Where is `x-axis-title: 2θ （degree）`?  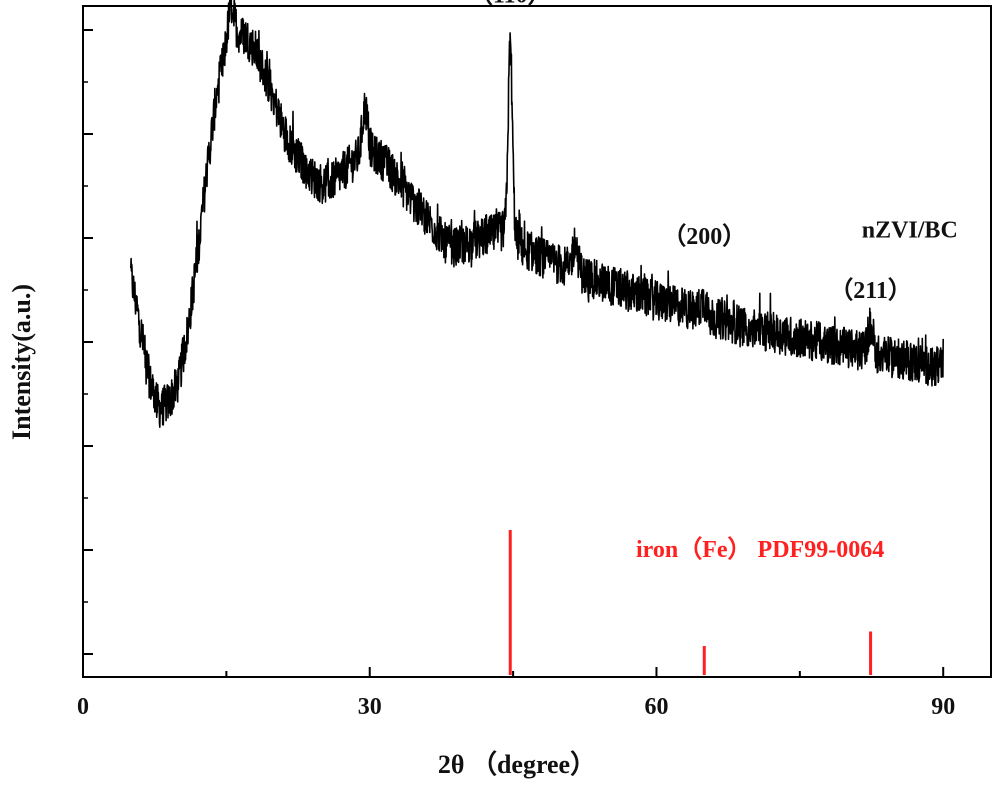
x-axis-title: 2θ （degree） is located at coordinates (517, 764).